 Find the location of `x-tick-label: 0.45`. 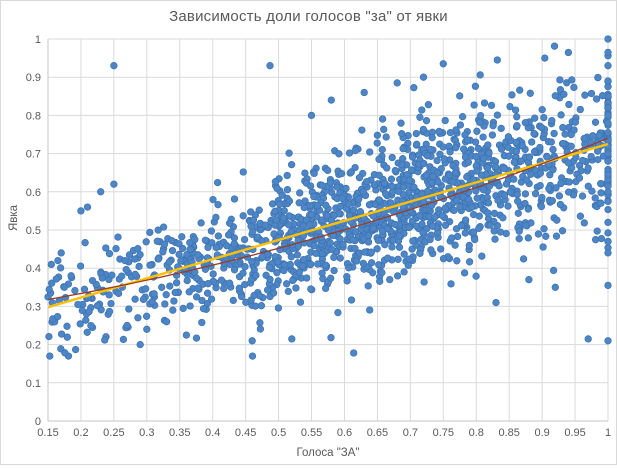

x-tick-label: 0.45 is located at coordinates (245, 433).